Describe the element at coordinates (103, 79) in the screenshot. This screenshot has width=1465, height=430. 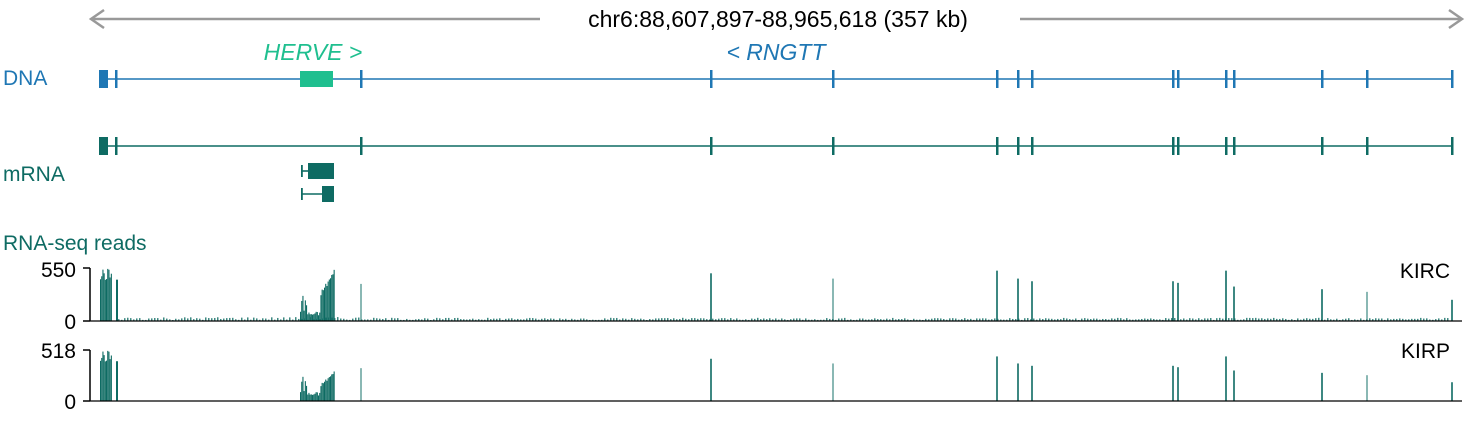
I see `utr-exon` at that location.